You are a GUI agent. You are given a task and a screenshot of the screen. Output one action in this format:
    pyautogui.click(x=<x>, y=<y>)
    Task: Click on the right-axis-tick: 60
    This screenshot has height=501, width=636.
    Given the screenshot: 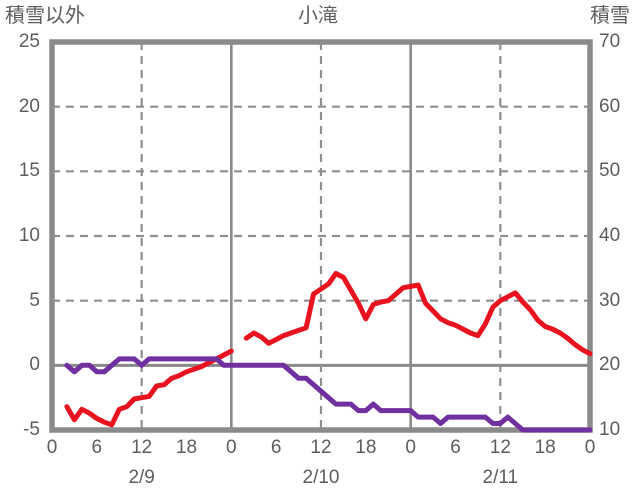 What is the action you would take?
    pyautogui.click(x=610, y=106)
    